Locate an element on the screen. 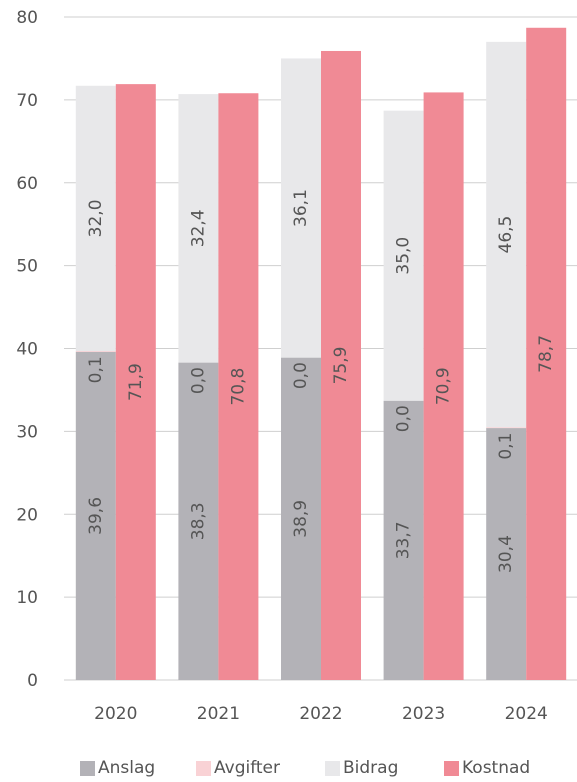  legend-item-anslag: Anslag is located at coordinates (117, 768).